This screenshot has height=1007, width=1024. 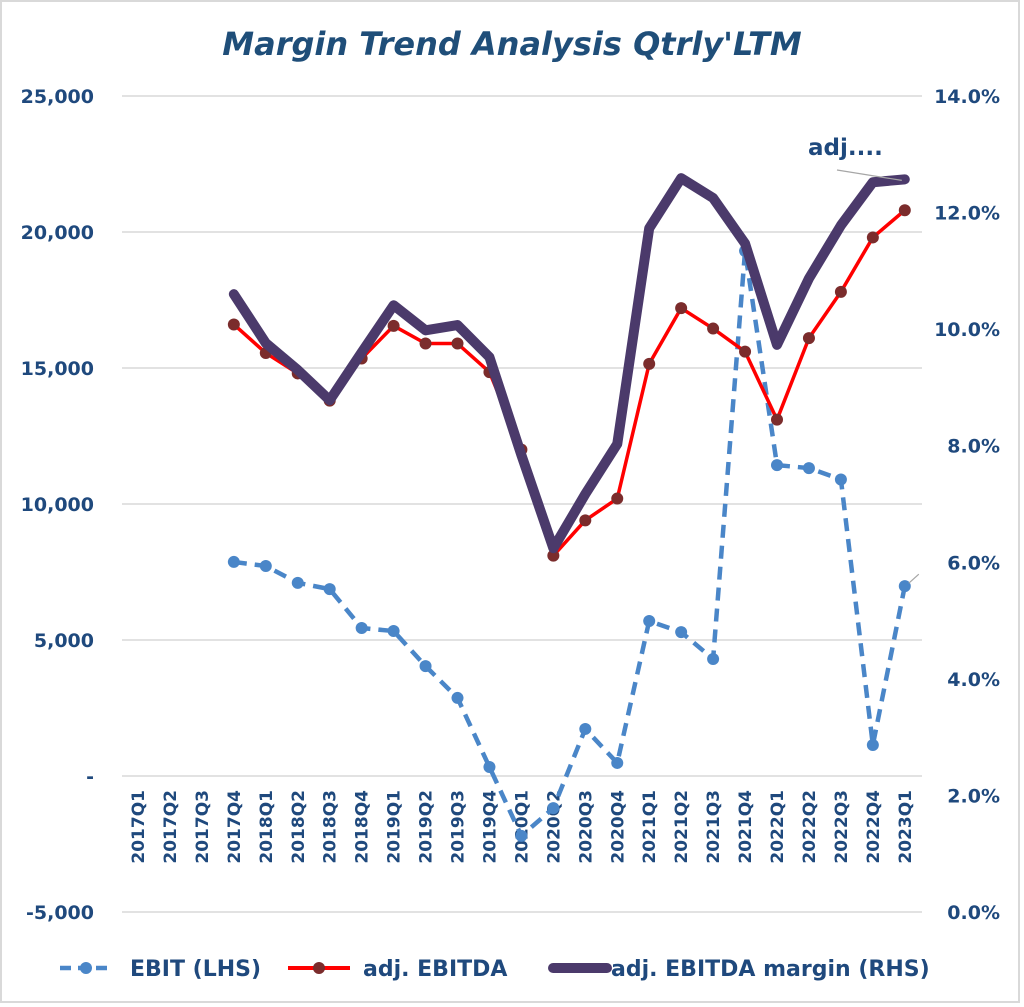 I want to click on x-tick-label: 2020Q4, so click(x=618, y=827).